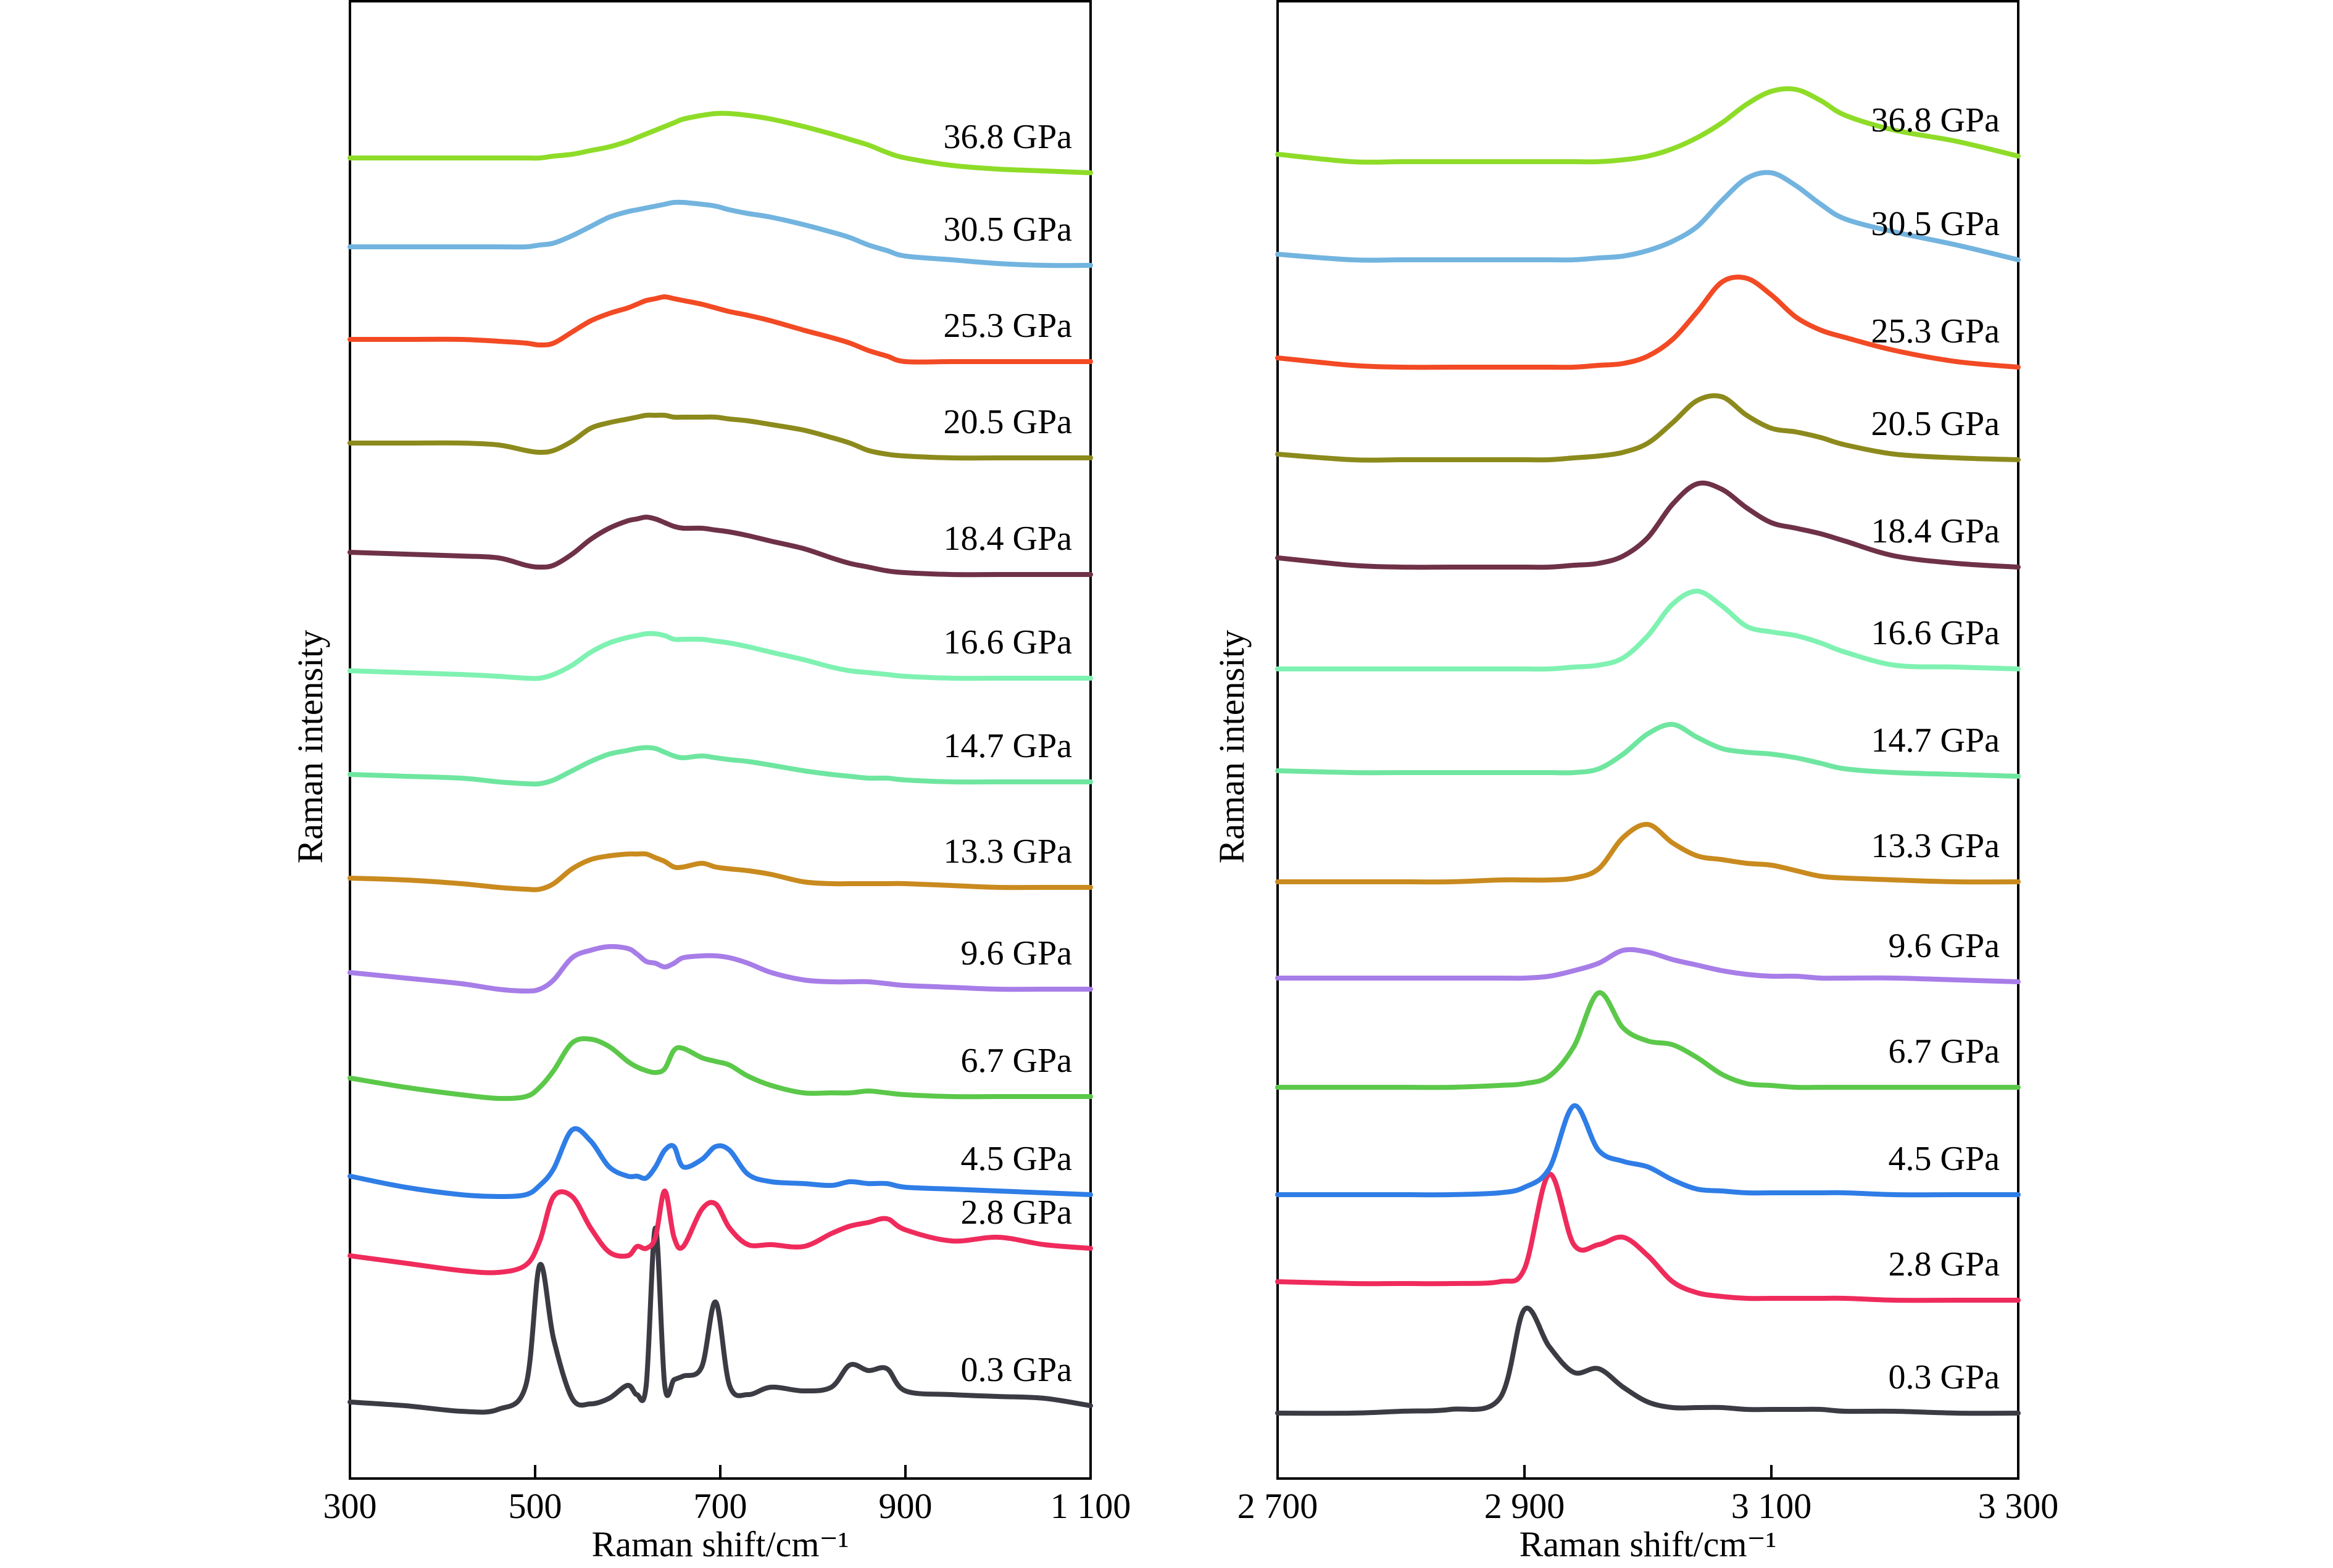  Describe the element at coordinates (1935, 740) in the screenshot. I see `right-trace-label: 14.7 GPa` at that location.